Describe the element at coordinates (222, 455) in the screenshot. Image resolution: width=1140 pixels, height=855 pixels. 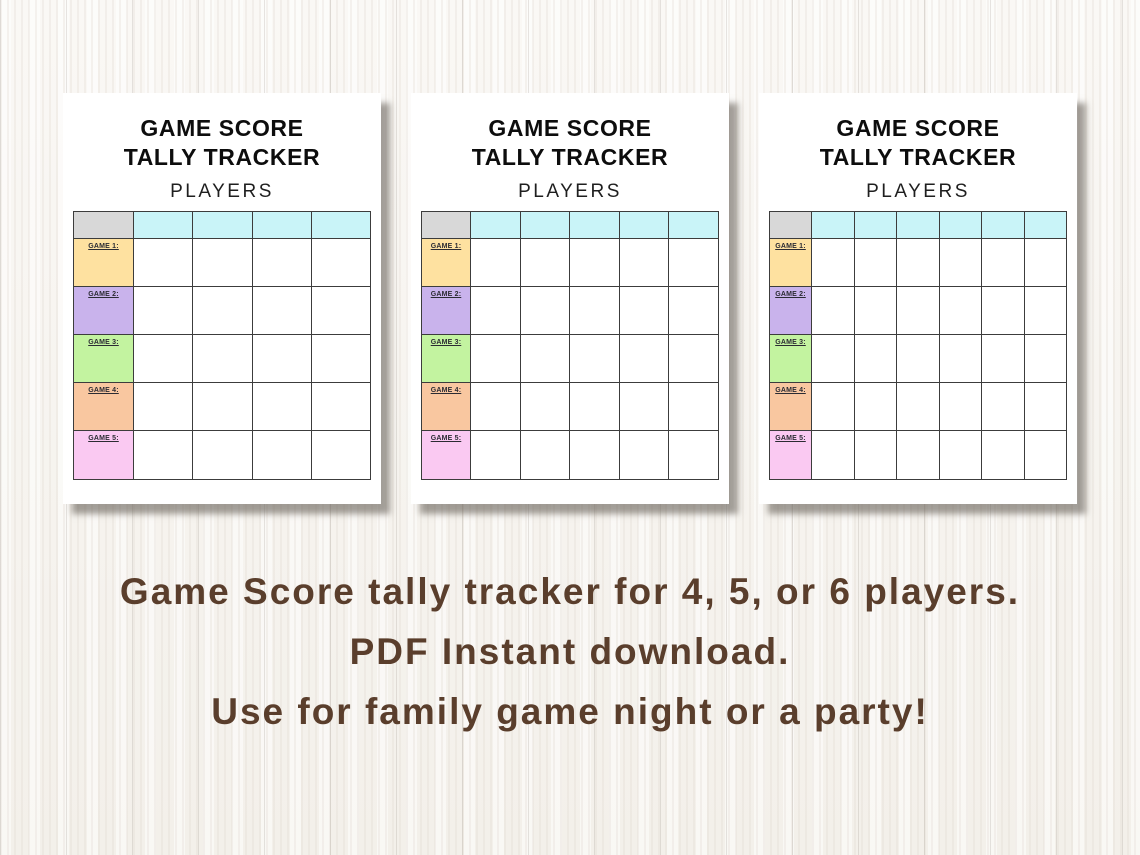
I see `game-row: GAME 5:` at that location.